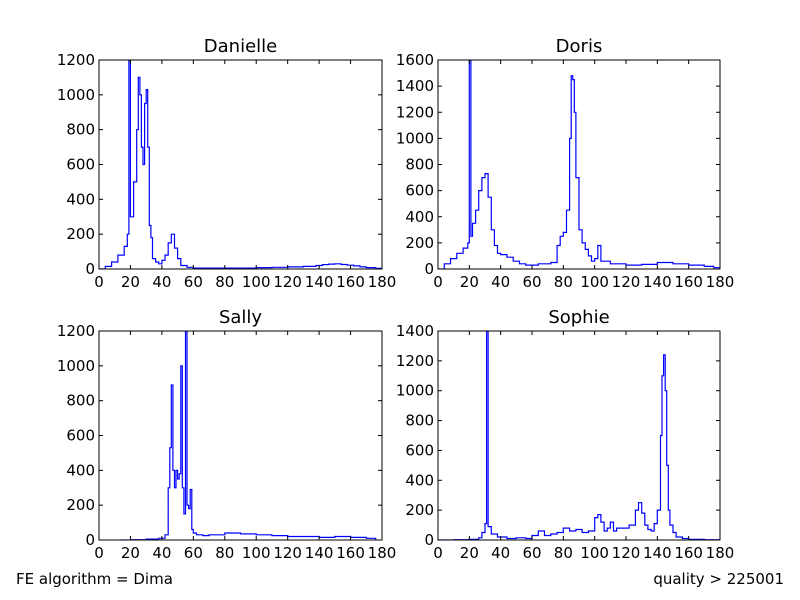 The height and width of the screenshot is (600, 800). I want to click on footer-algorithm-label: FE algorithm = Dima, so click(94, 579).